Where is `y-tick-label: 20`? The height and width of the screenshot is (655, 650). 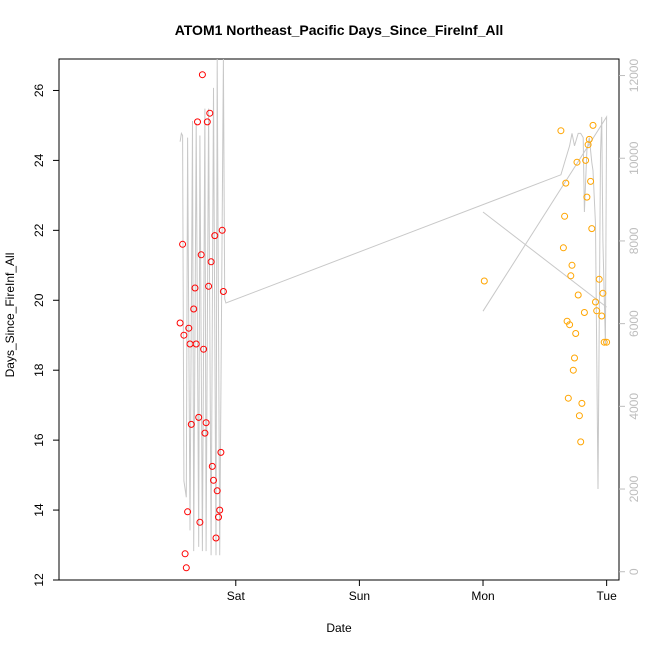
y-tick-label: 20 is located at coordinates (39, 300).